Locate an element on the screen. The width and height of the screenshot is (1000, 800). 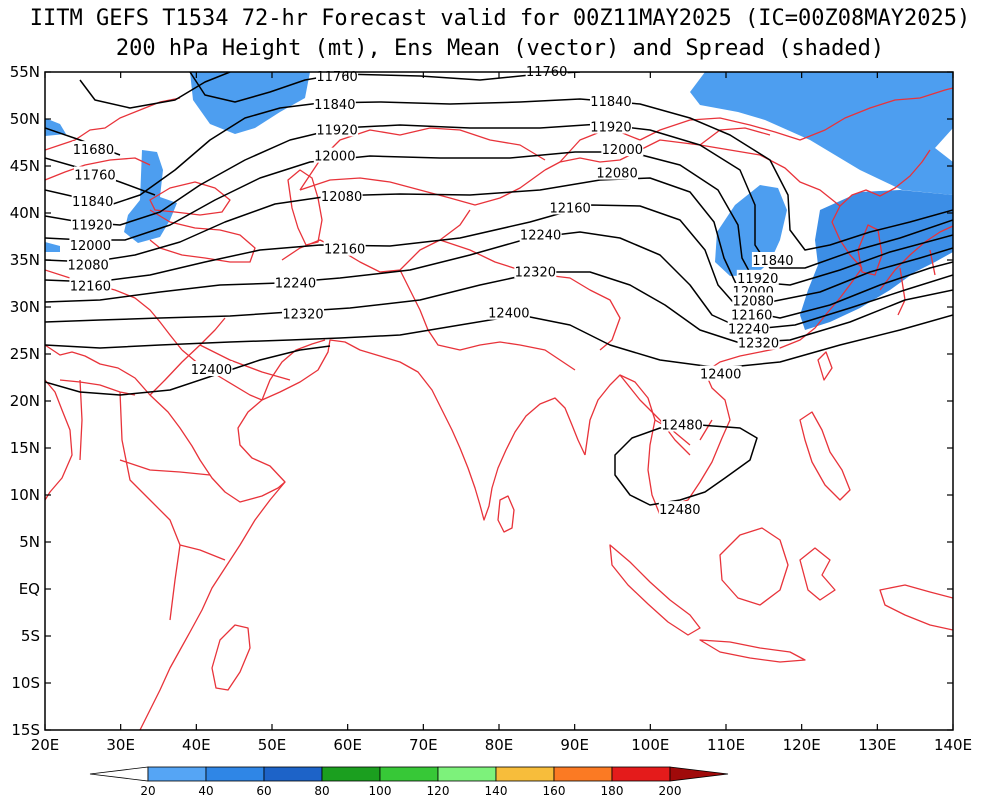
coast-srilanka is located at coordinates (506, 514).